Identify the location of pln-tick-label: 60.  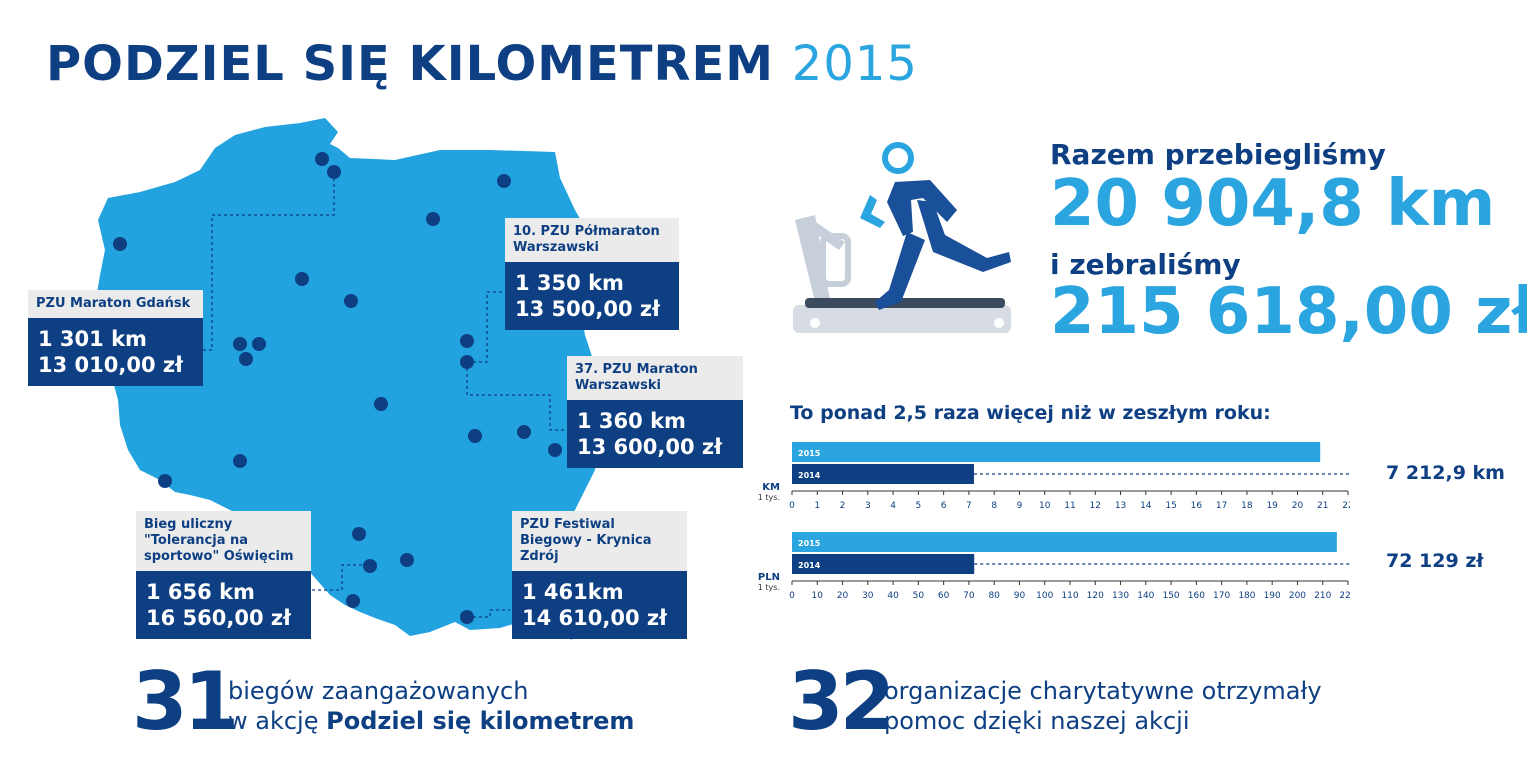
(944, 596).